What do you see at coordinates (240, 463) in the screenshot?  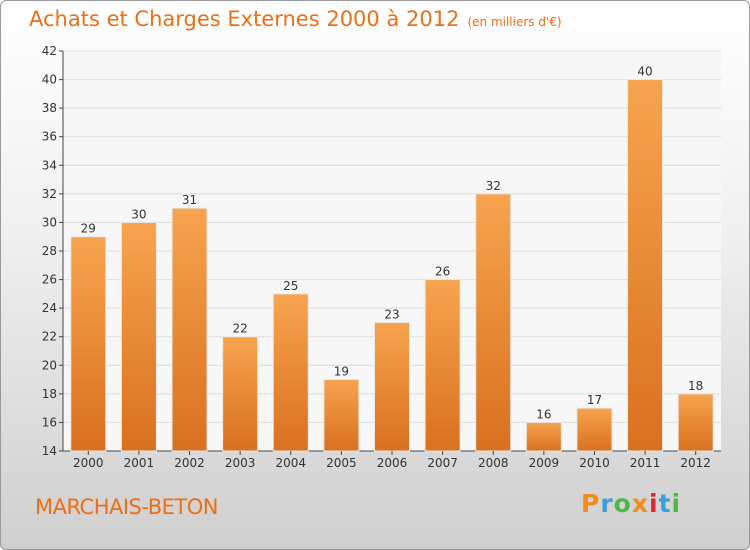 I see `x-tick-label: 2003` at bounding box center [240, 463].